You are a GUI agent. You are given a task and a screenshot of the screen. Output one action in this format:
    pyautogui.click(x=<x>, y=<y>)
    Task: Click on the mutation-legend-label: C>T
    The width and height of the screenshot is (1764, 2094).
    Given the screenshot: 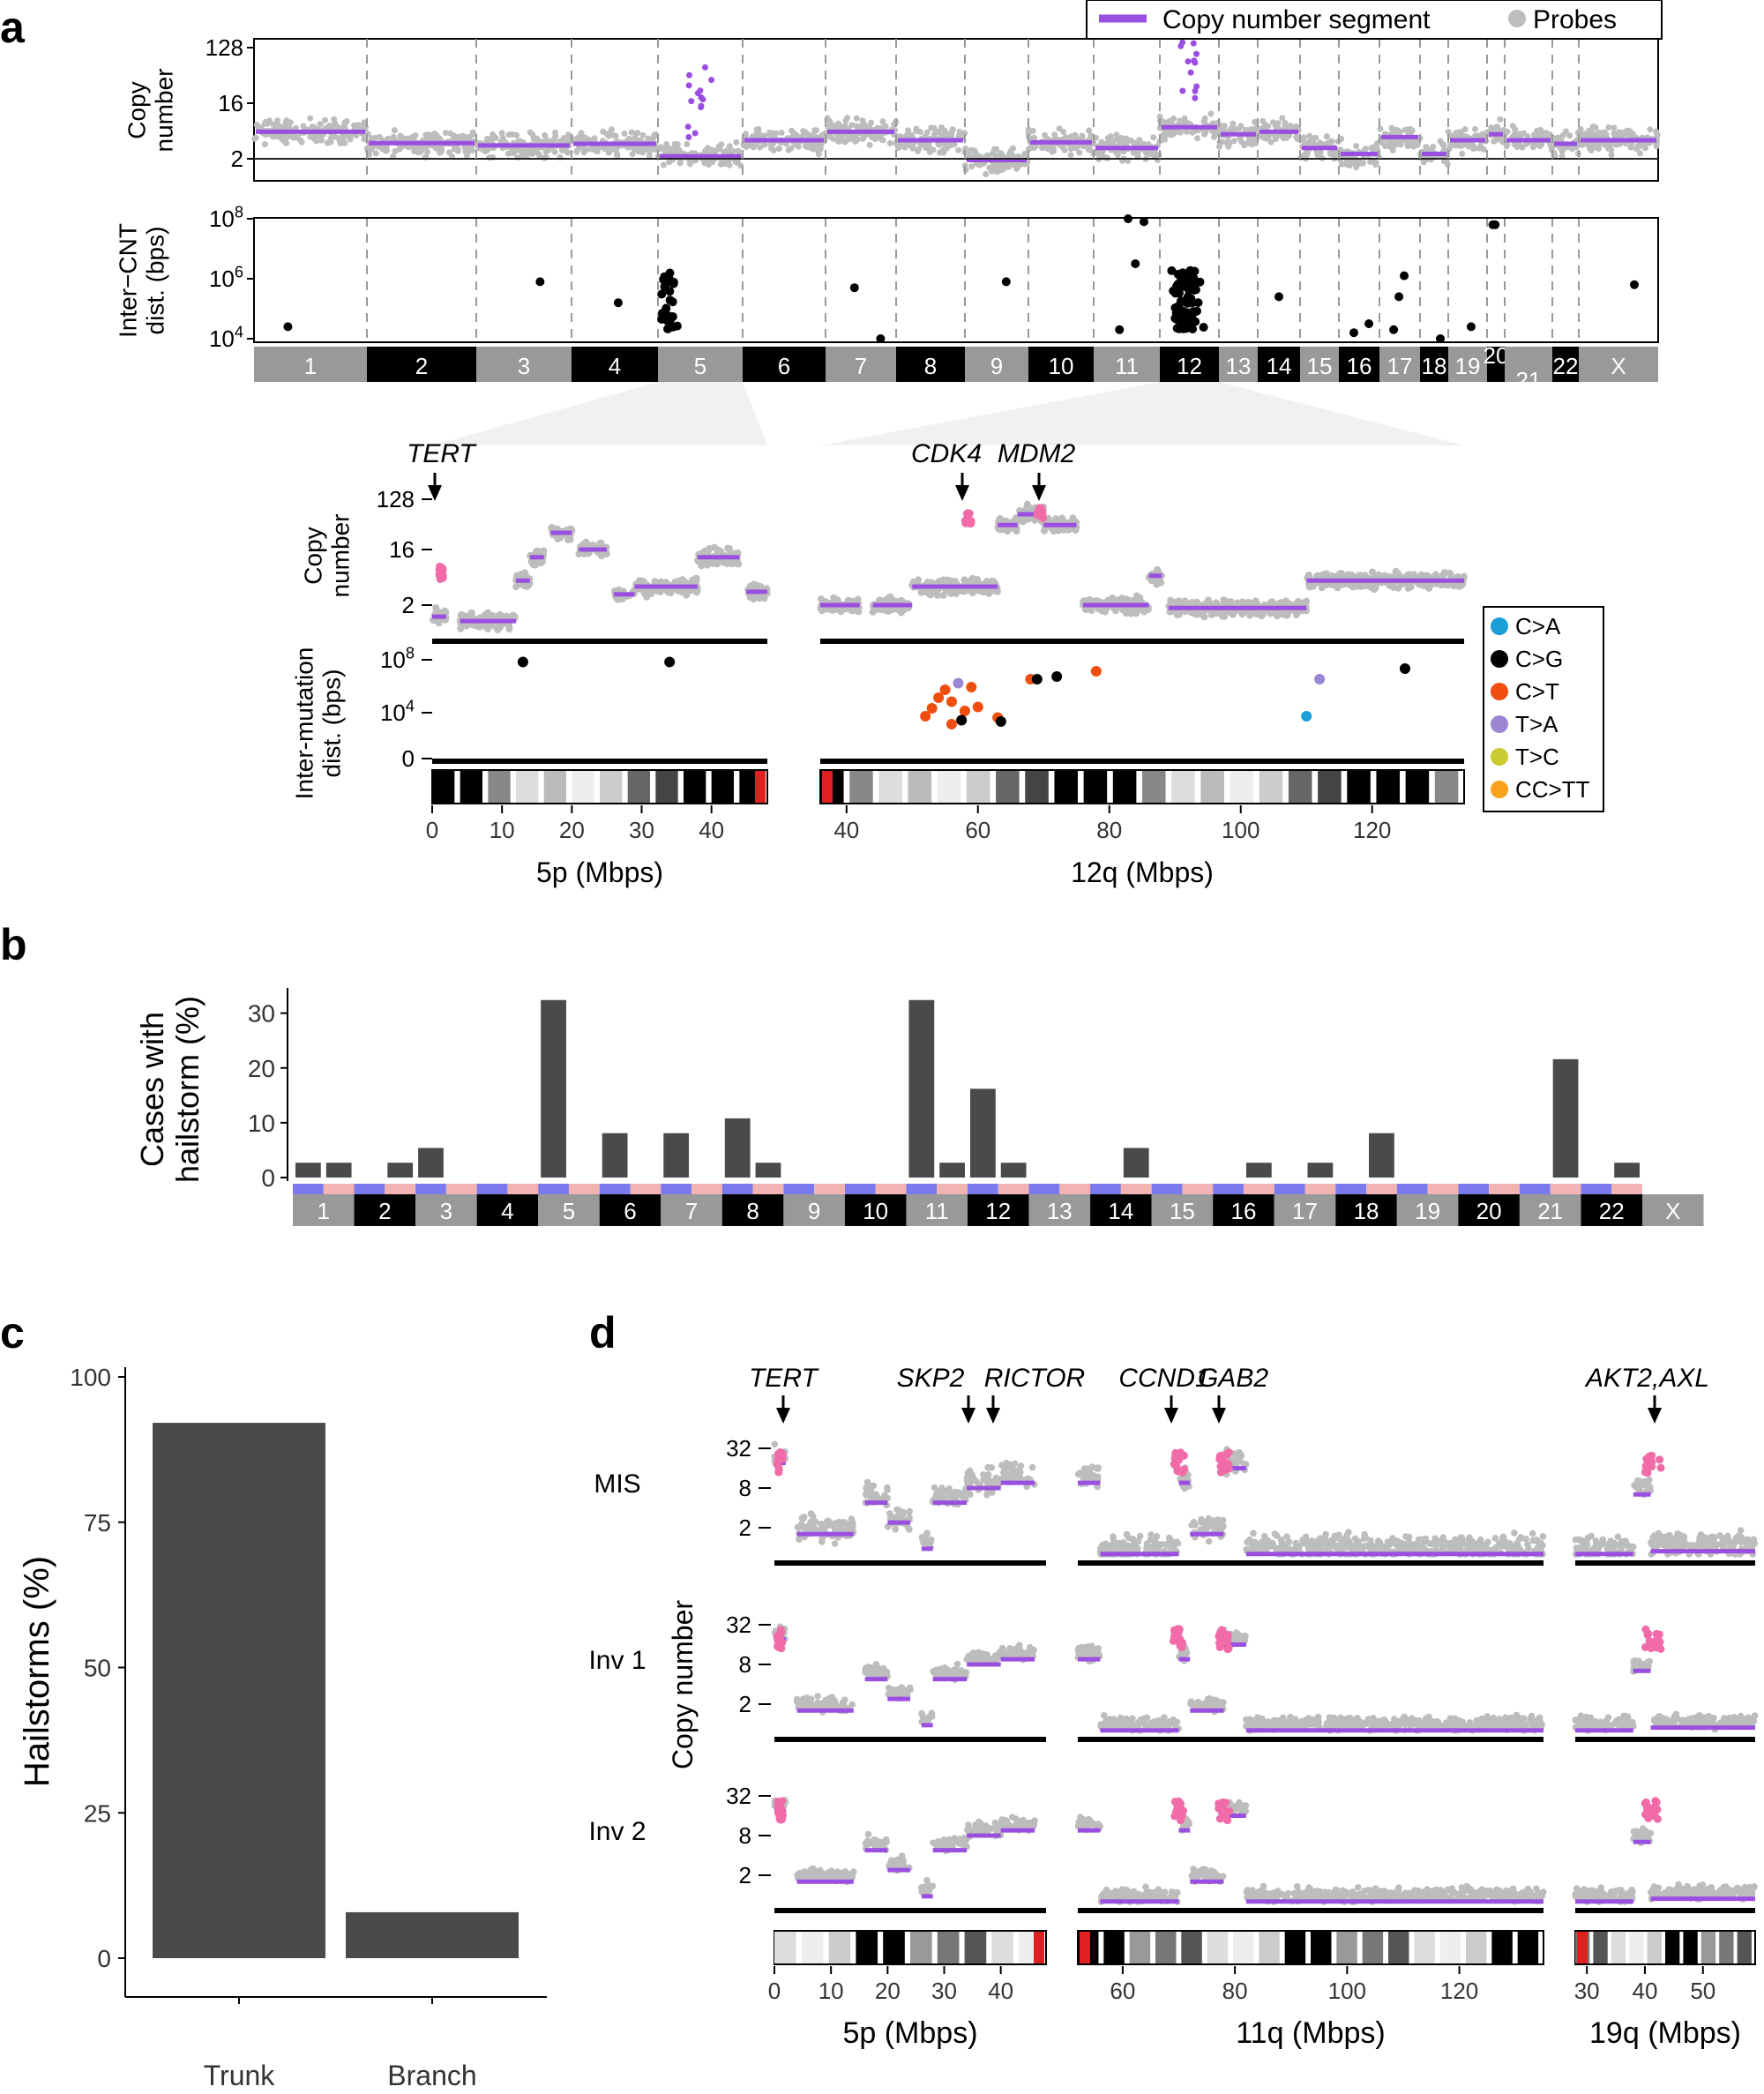 What is the action you would take?
    pyautogui.click(x=1537, y=691)
    